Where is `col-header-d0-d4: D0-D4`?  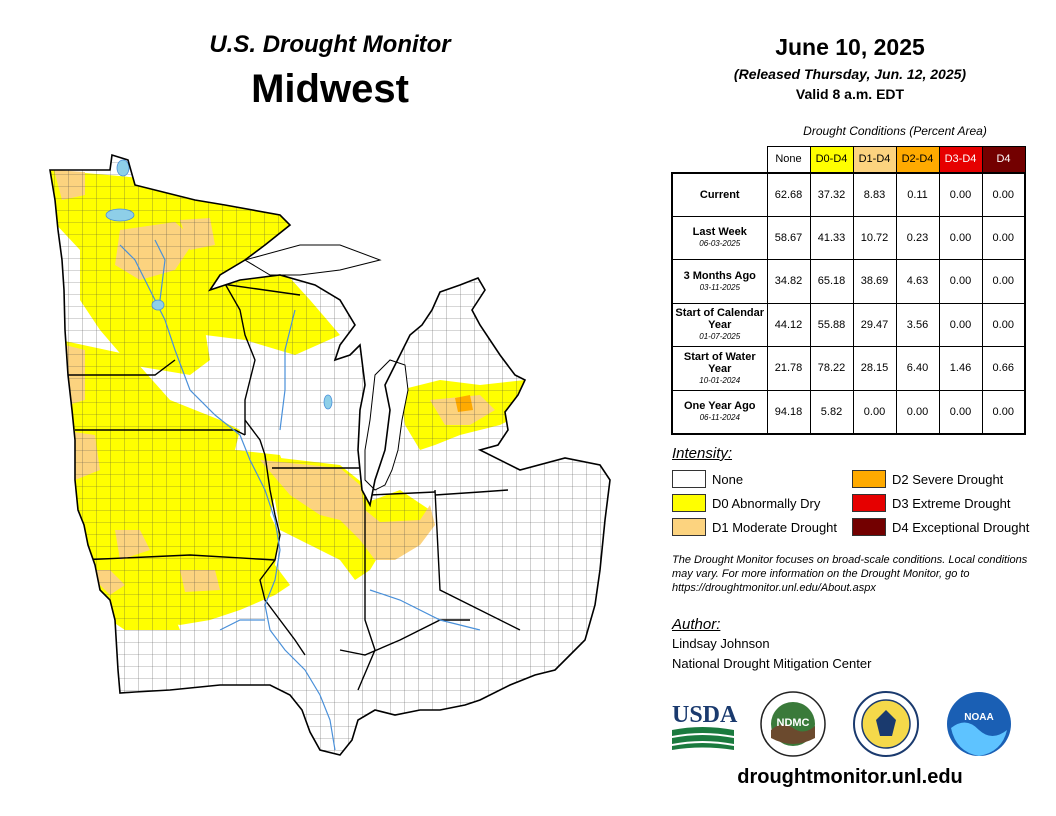 col-header-d0-d4: D0-D4 is located at coordinates (831, 159).